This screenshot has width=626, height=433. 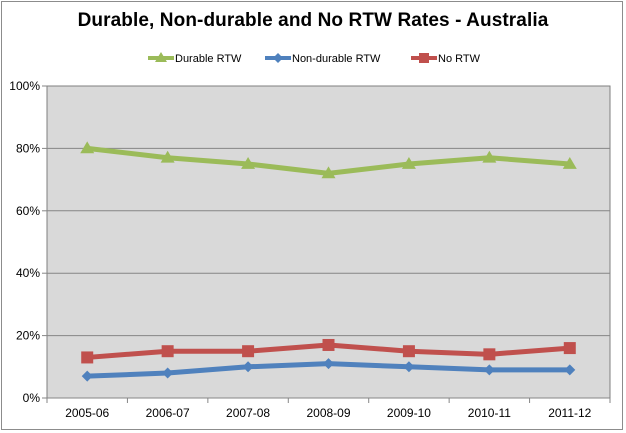 I want to click on legend-entry-durable-rtw: Durable RTW, so click(x=195, y=58).